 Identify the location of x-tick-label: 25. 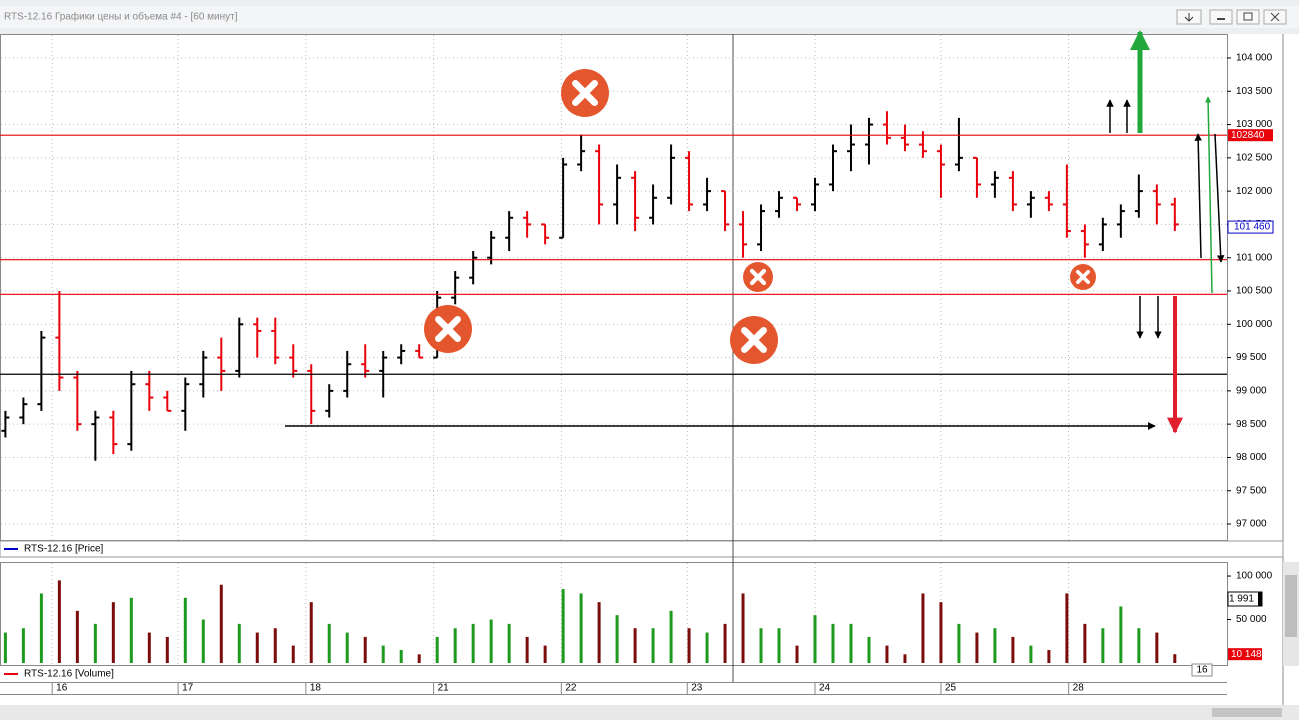
(951, 688).